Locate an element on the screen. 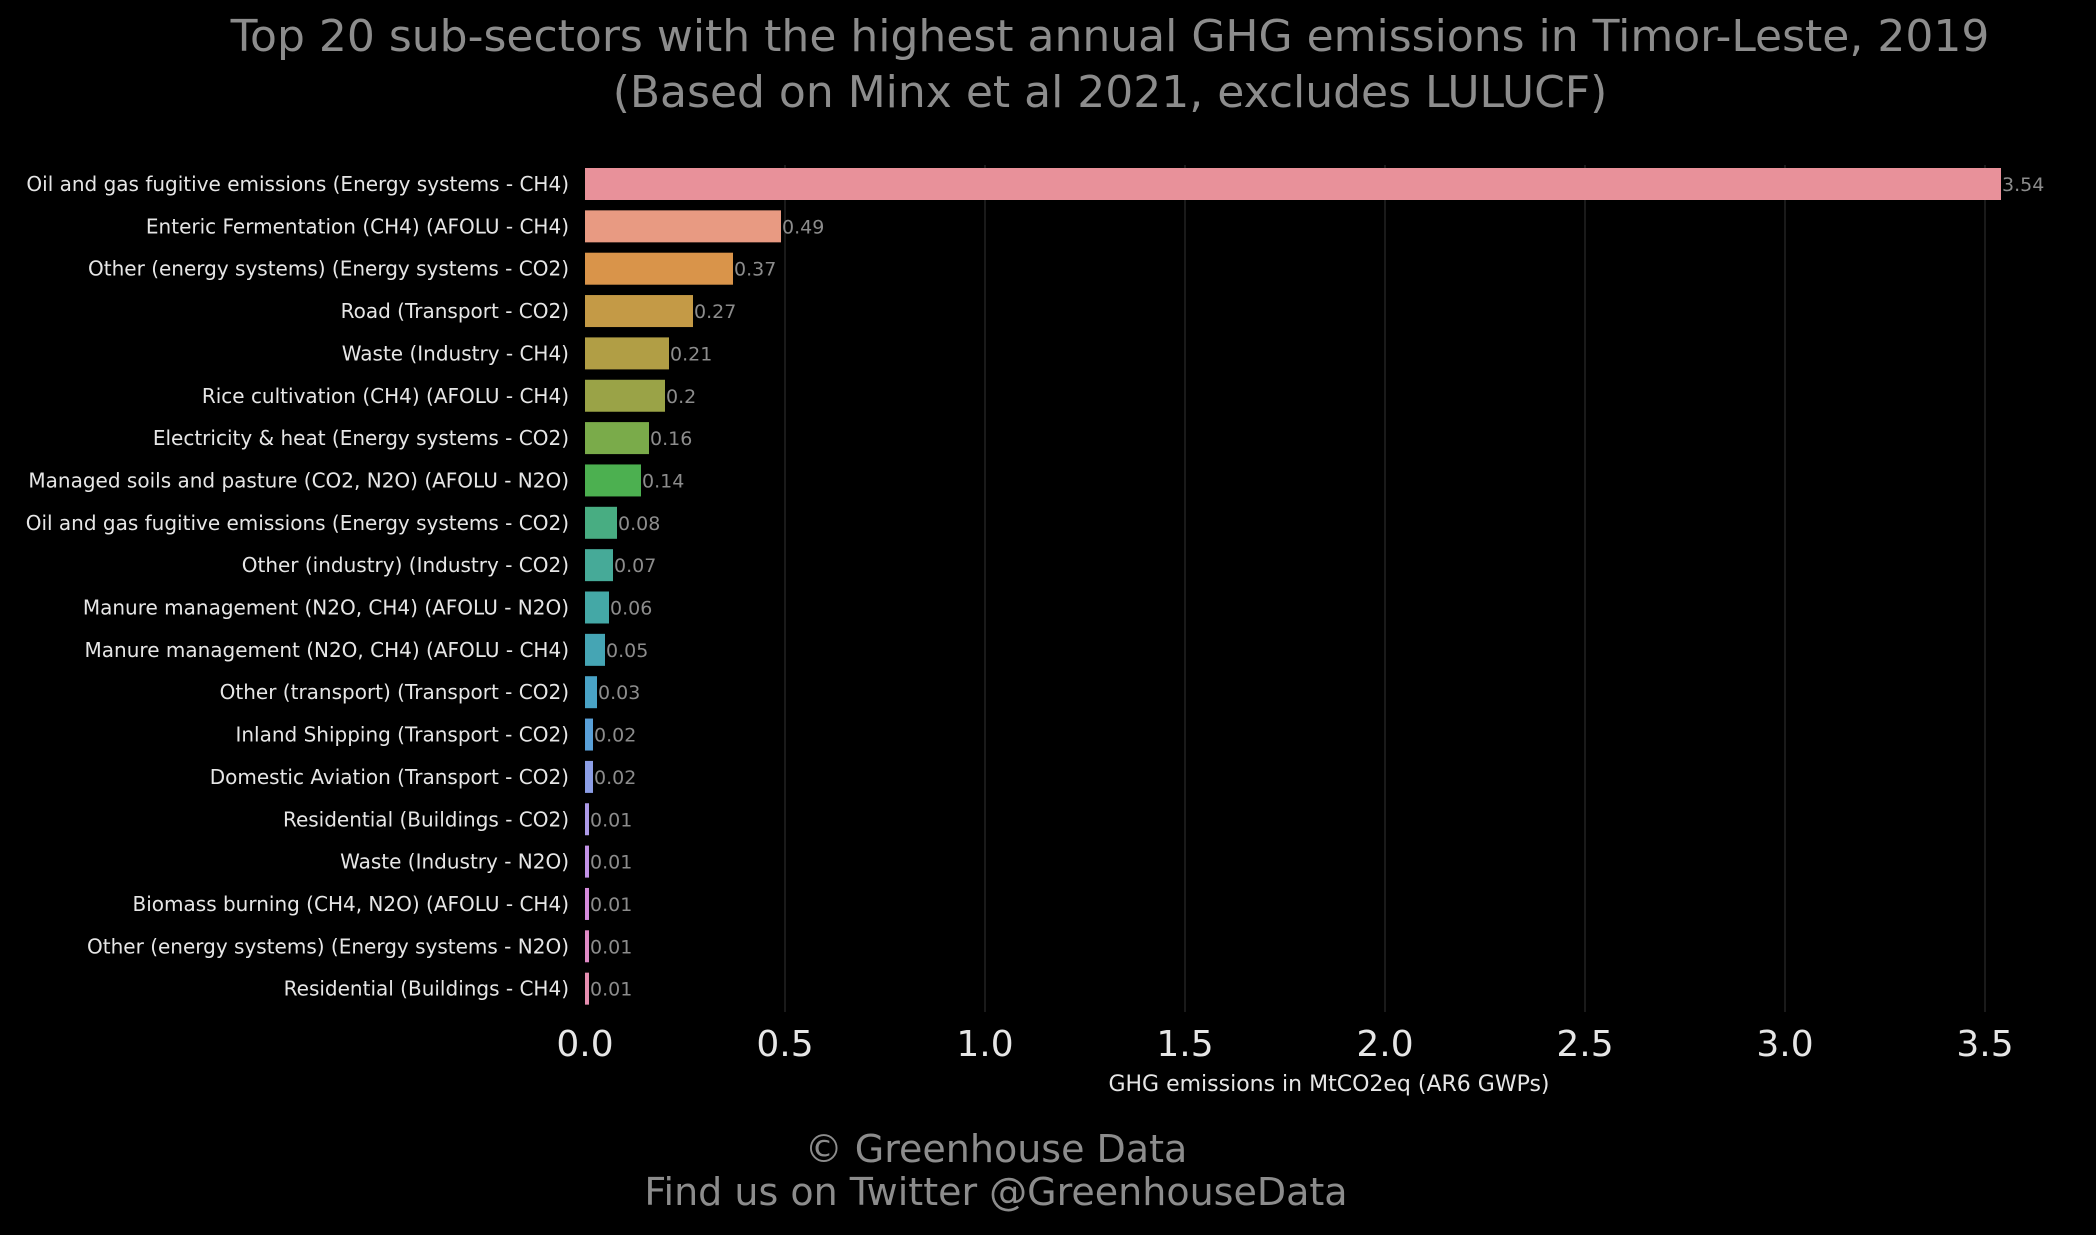 This screenshot has height=1235, width=2096. y-tick-label: Waste (Industry - CH4) is located at coordinates (455, 353).